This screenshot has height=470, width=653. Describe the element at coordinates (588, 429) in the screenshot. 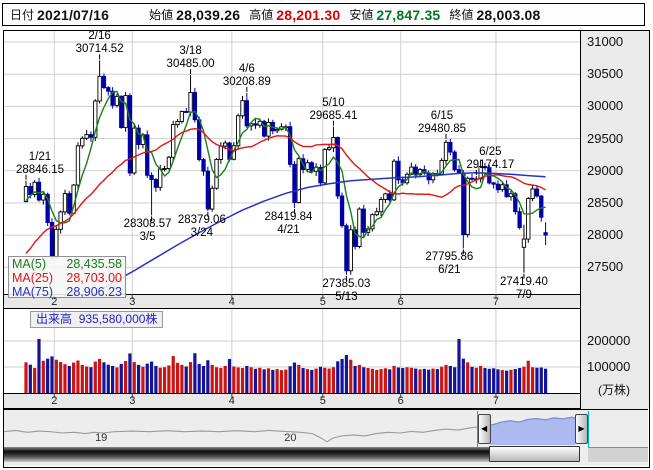

I see `selection-right-guide` at that location.